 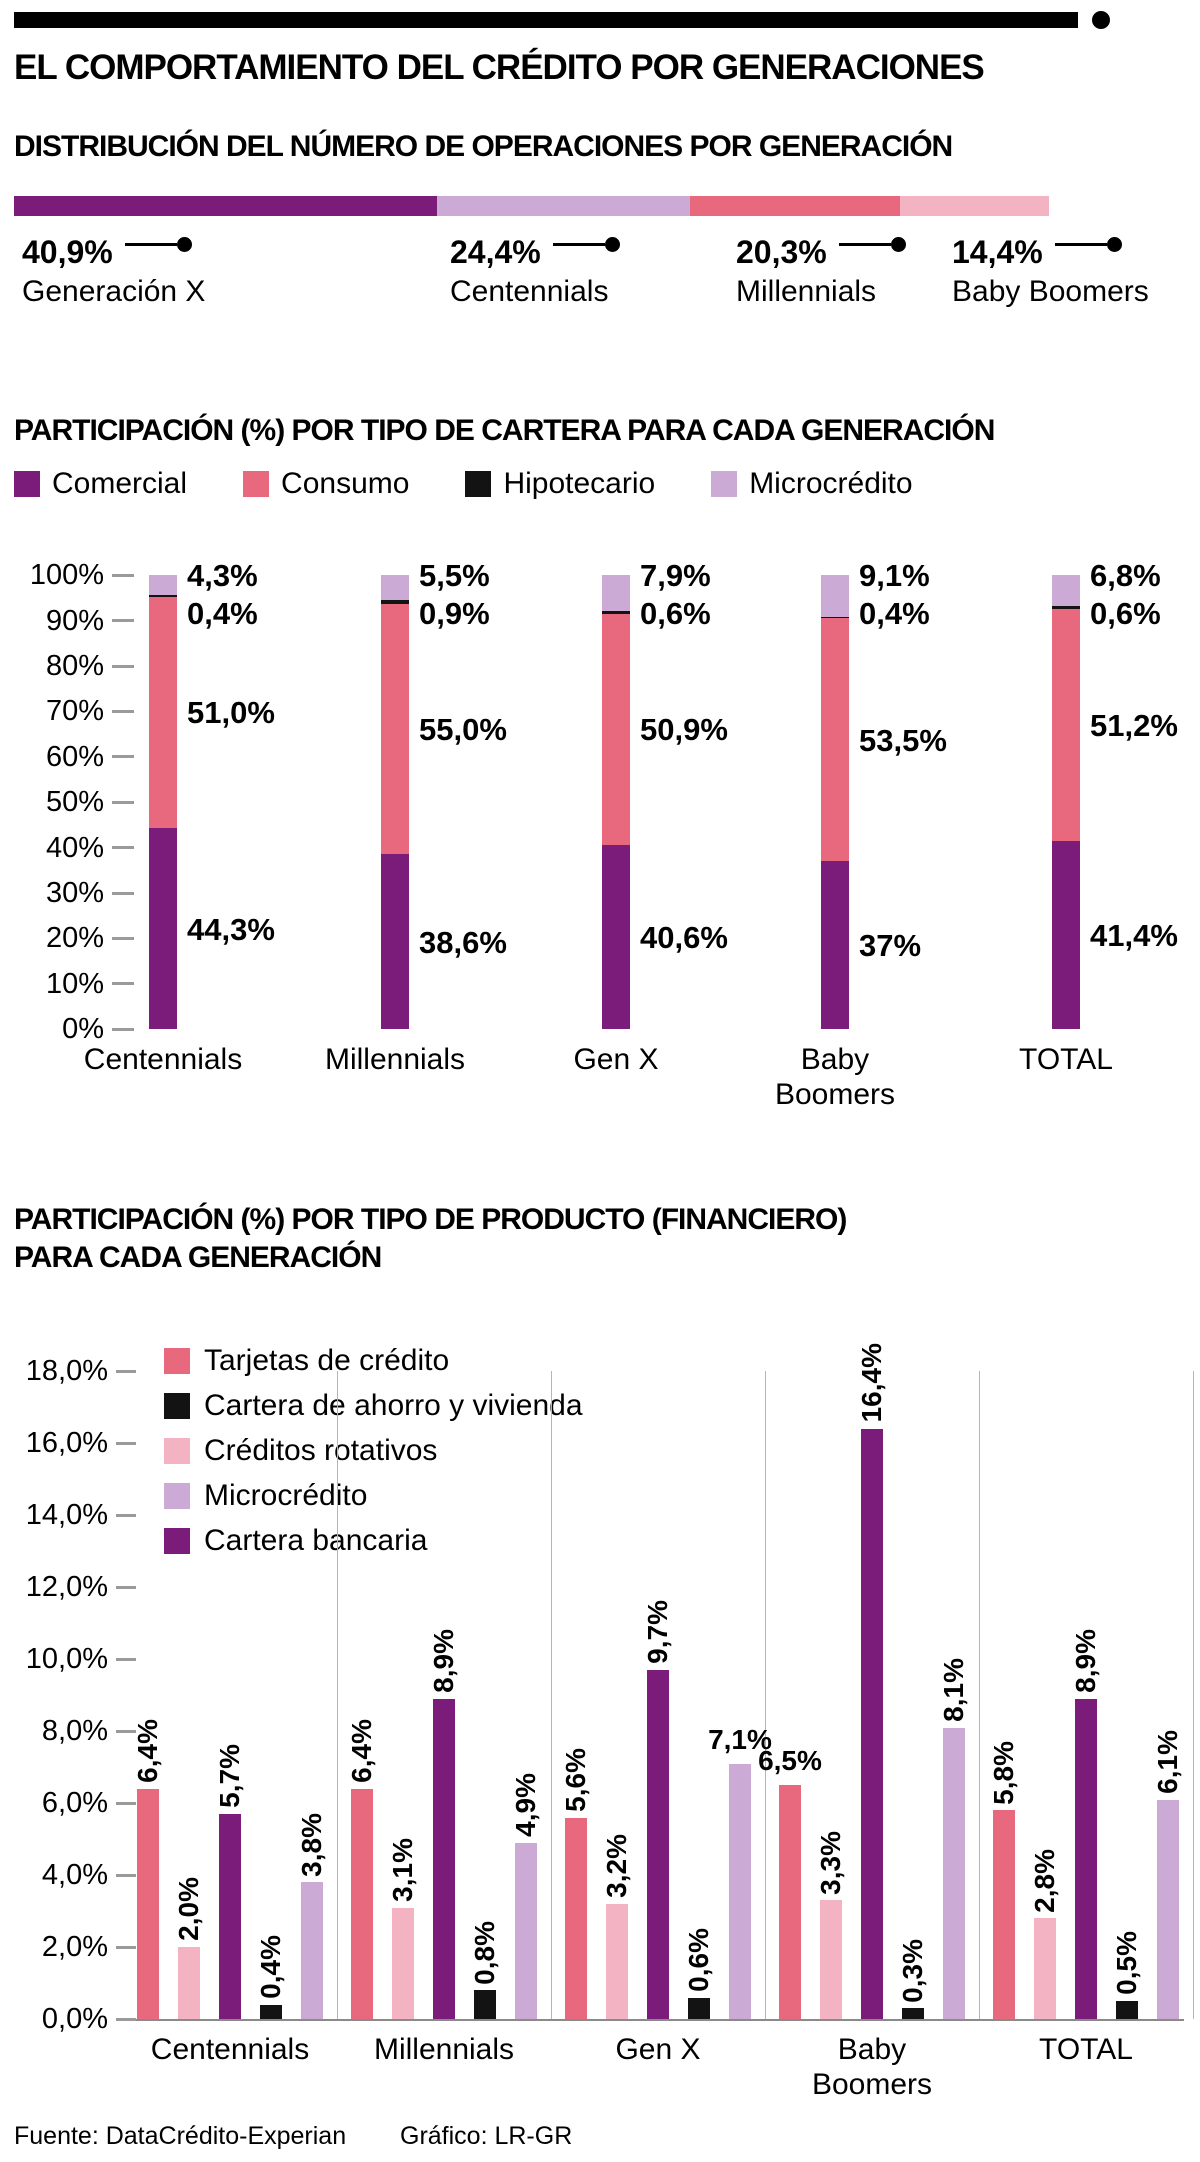 What do you see at coordinates (1134, 726) in the screenshot?
I see `value-label-consumo: 51,2%` at bounding box center [1134, 726].